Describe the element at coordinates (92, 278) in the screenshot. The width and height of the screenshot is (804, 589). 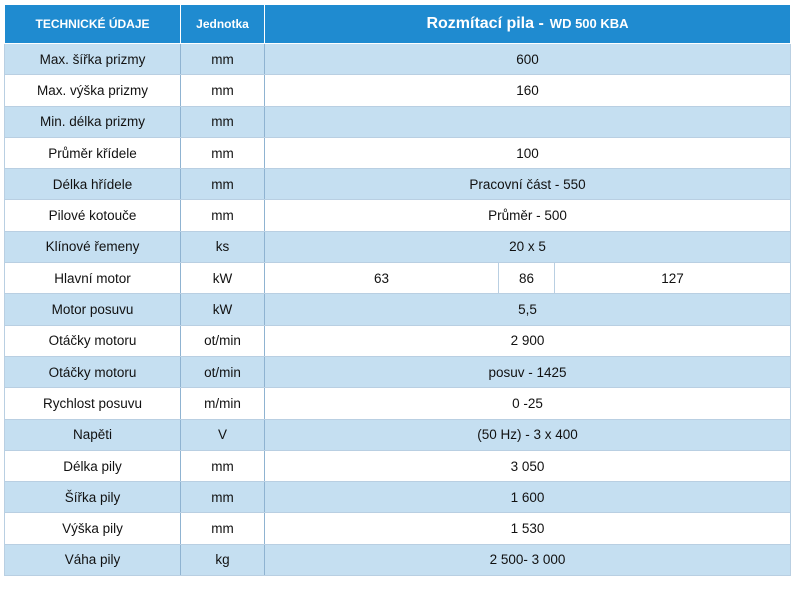
I see `parameter-cell: Hlavní motor` at that location.